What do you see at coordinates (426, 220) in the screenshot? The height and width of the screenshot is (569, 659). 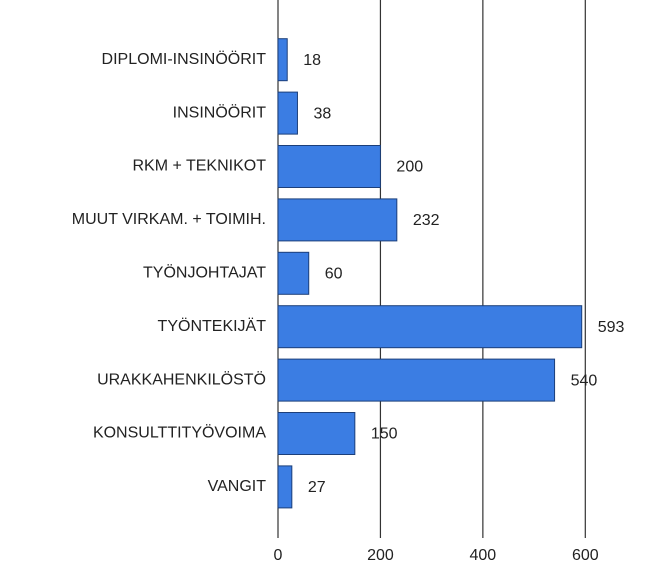 I see `value-label: 232` at bounding box center [426, 220].